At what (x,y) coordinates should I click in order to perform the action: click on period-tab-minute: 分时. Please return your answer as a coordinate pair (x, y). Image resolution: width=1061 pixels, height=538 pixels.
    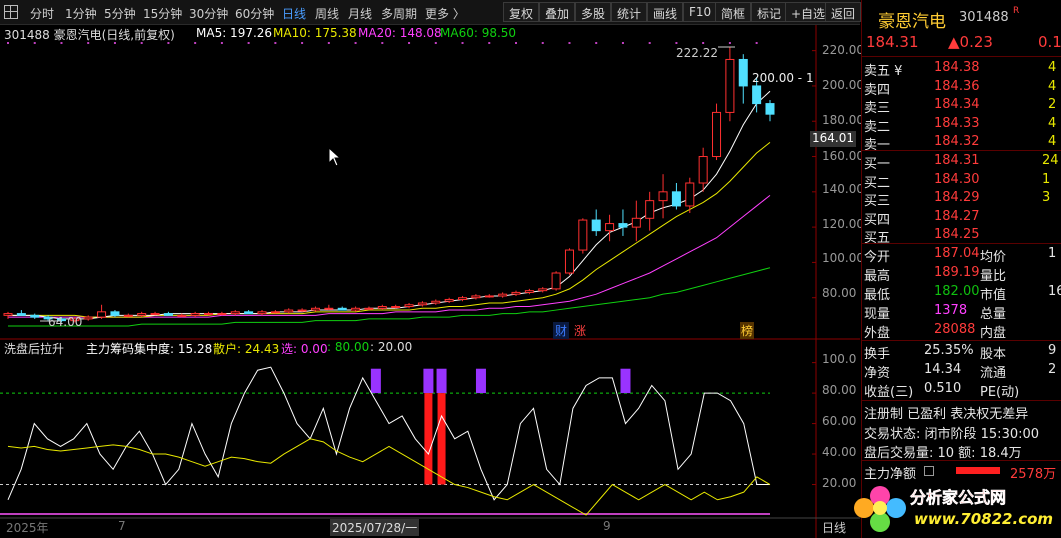
    Looking at the image, I should click on (42, 14).